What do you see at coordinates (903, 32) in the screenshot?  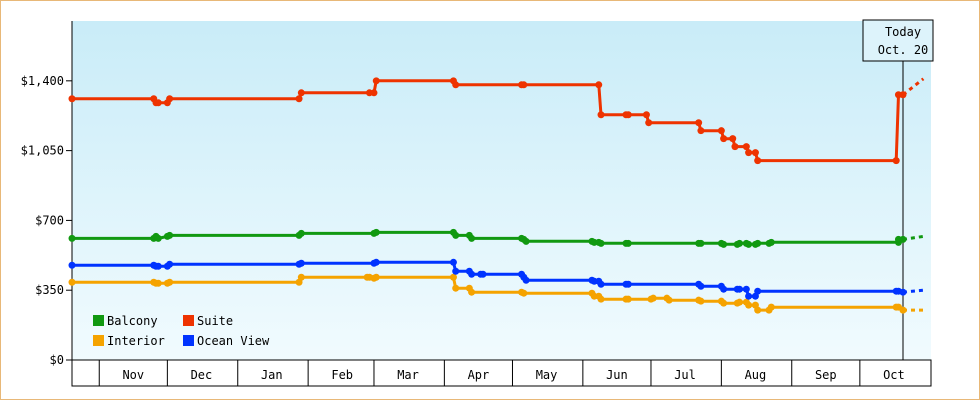 I see `today-label: Today` at bounding box center [903, 32].